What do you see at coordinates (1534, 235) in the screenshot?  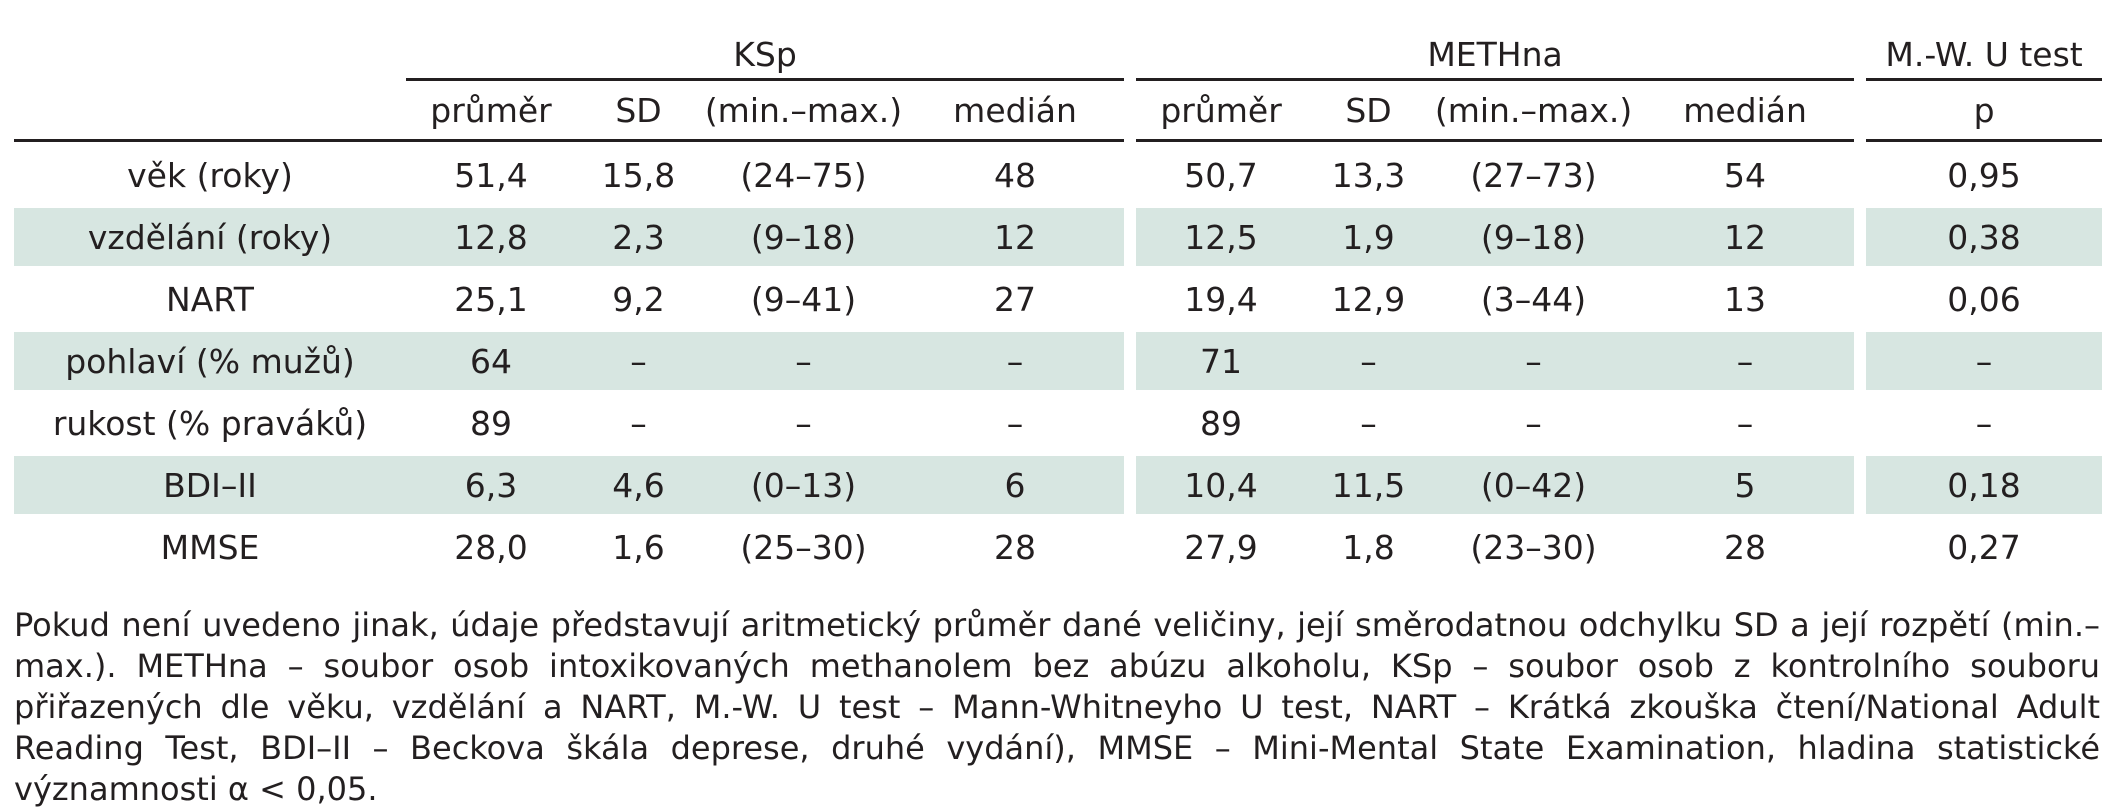 I see `cell-methna: (9–18)` at bounding box center [1534, 235].